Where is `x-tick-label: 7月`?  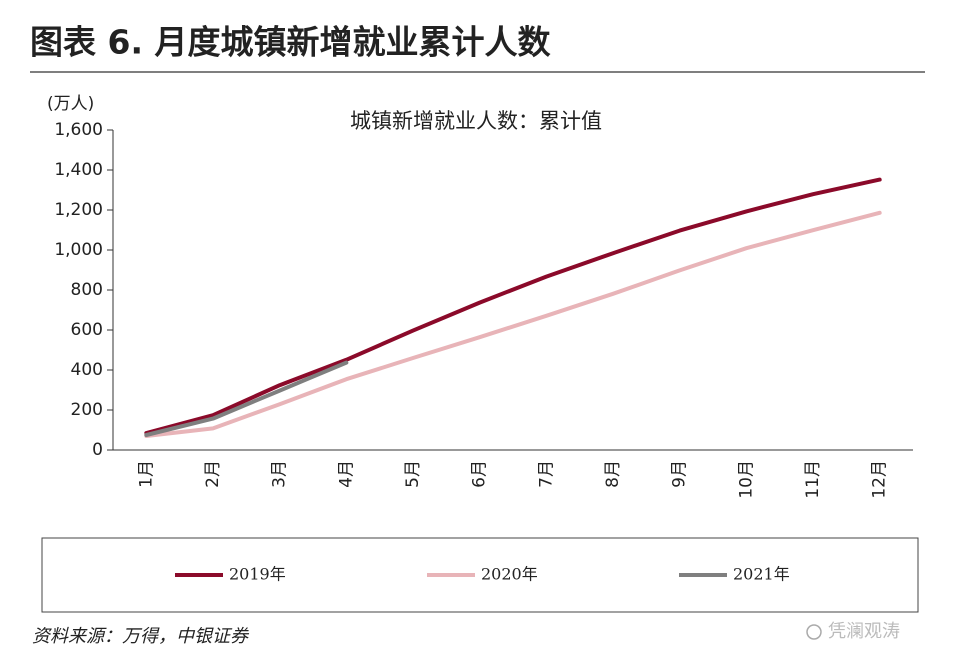
x-tick-label: 7月 is located at coordinates (546, 474).